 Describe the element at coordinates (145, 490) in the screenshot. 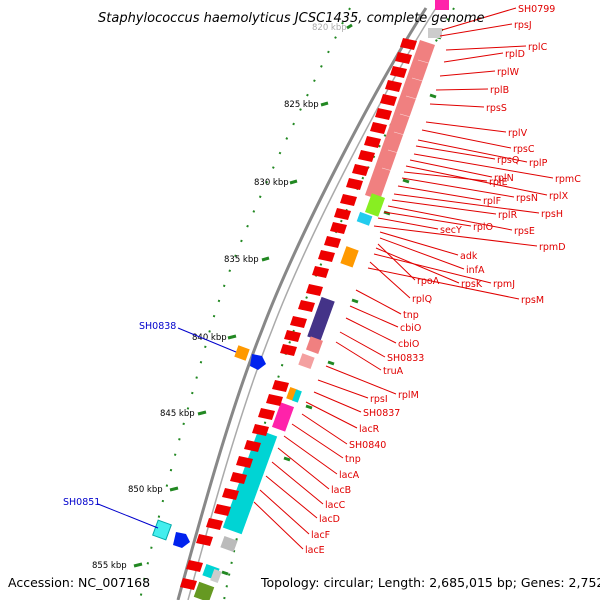

I see `kbp-label-850: 850 kbp` at that location.